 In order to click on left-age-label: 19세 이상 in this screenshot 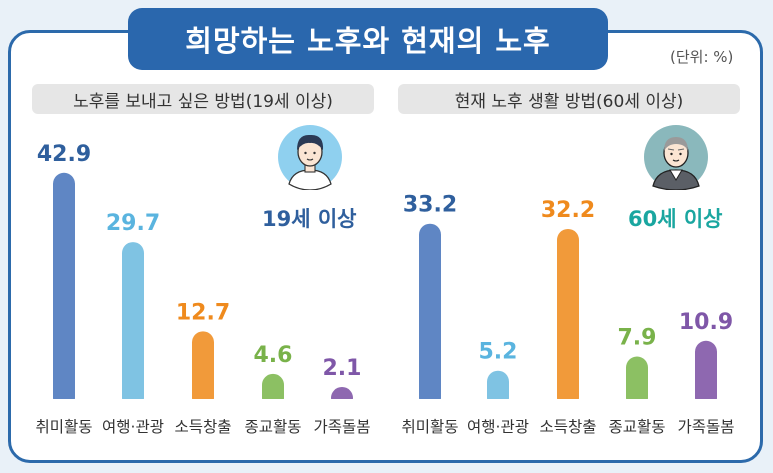, I will do `click(309, 219)`.